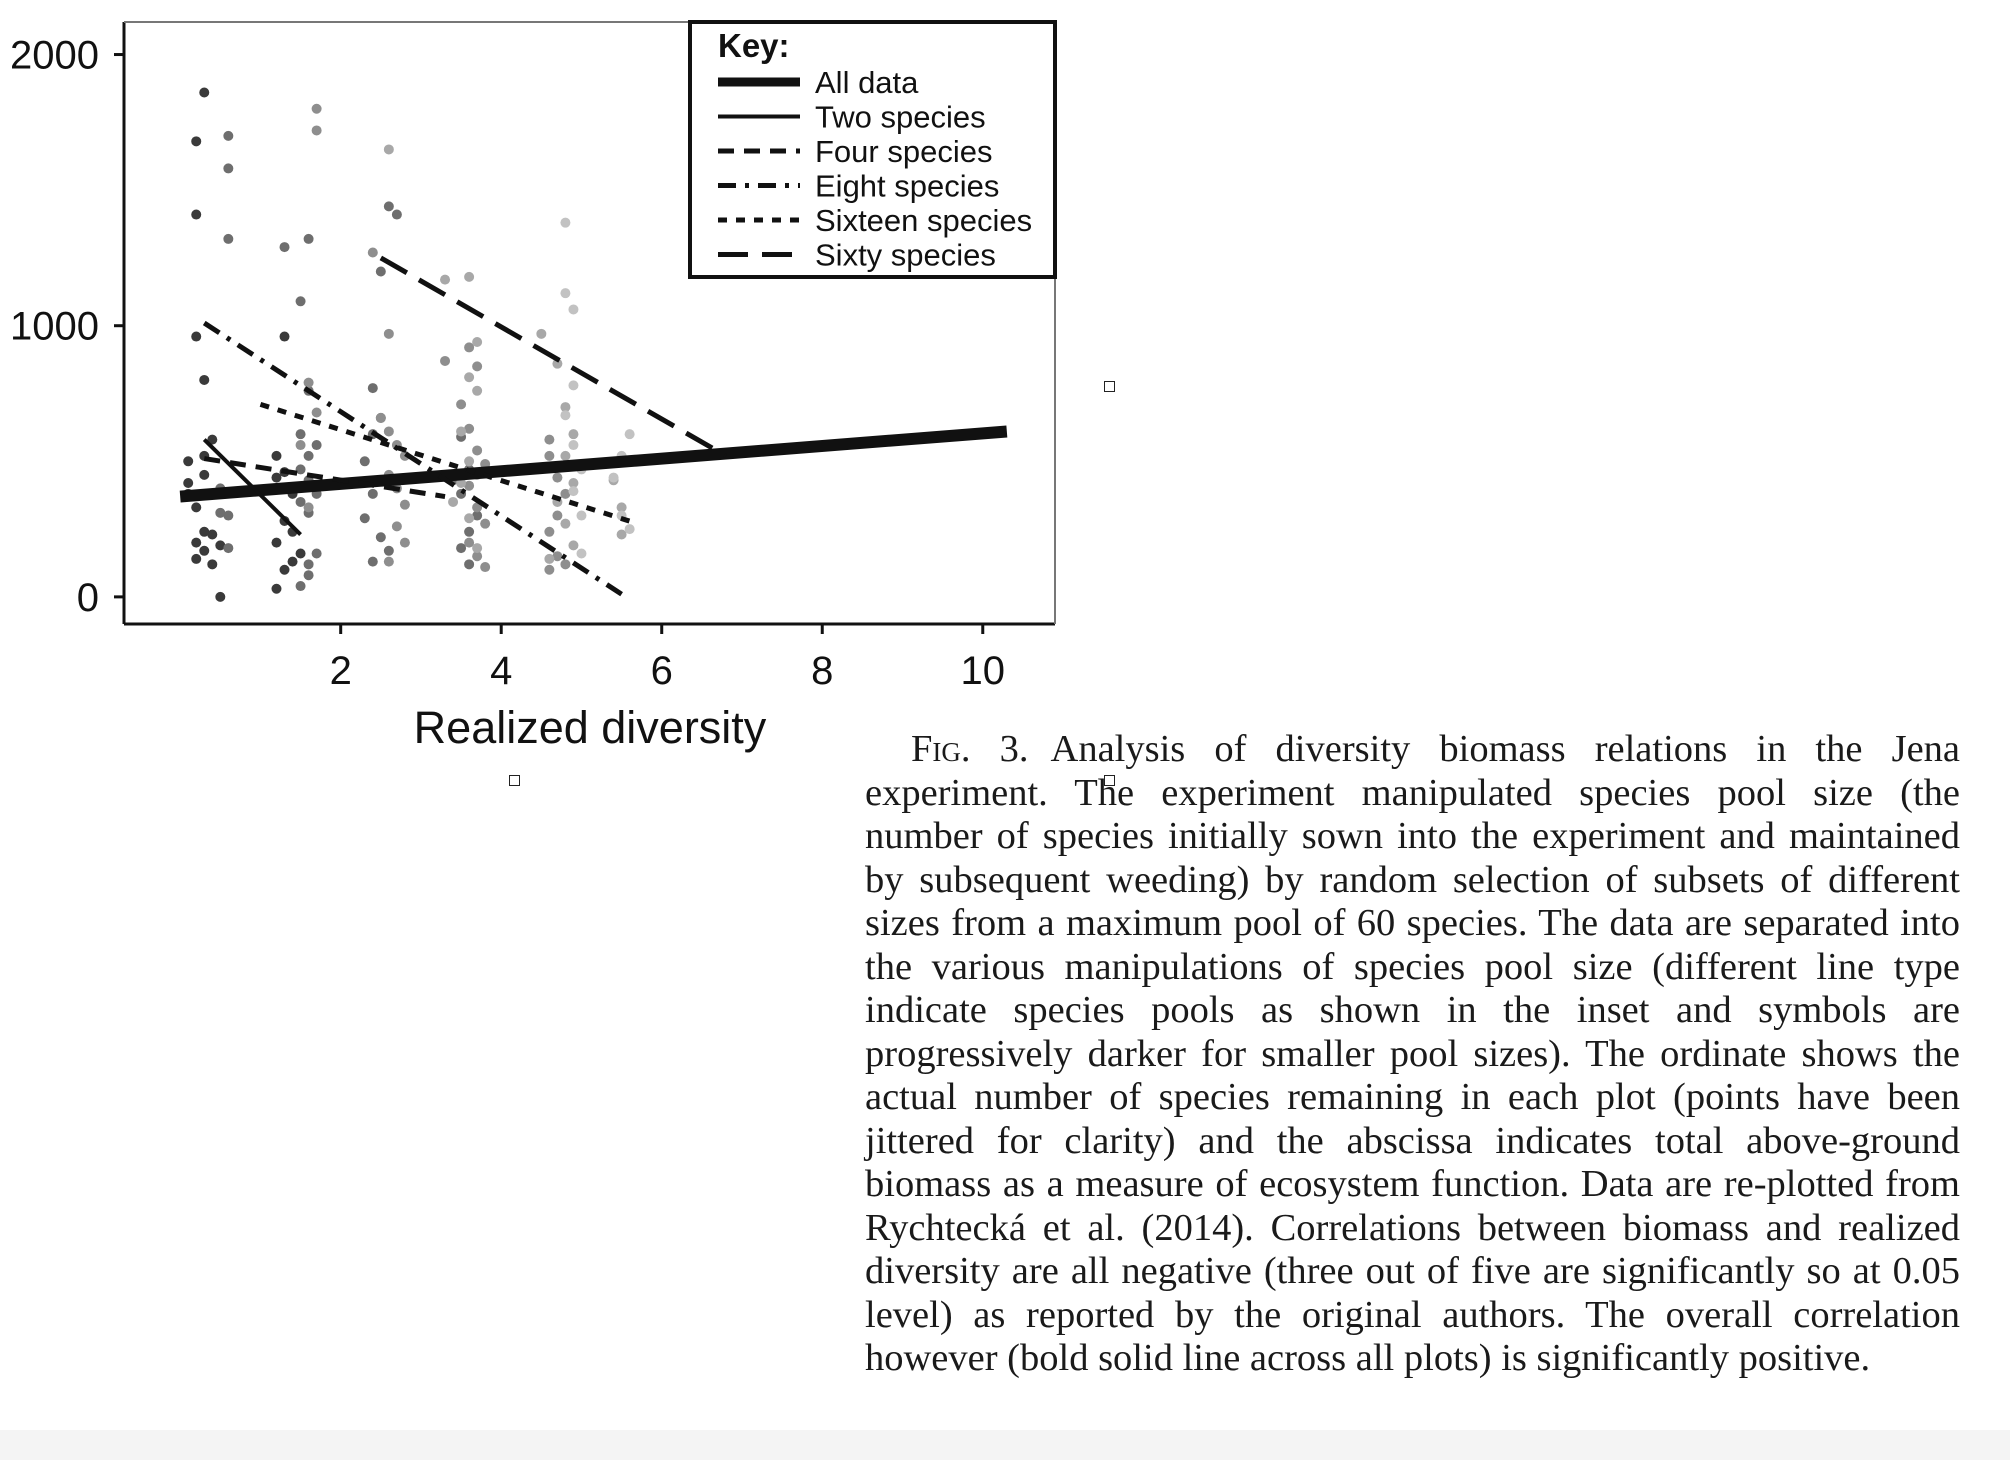  I want to click on legend-entry: Sixty species, so click(905, 255).